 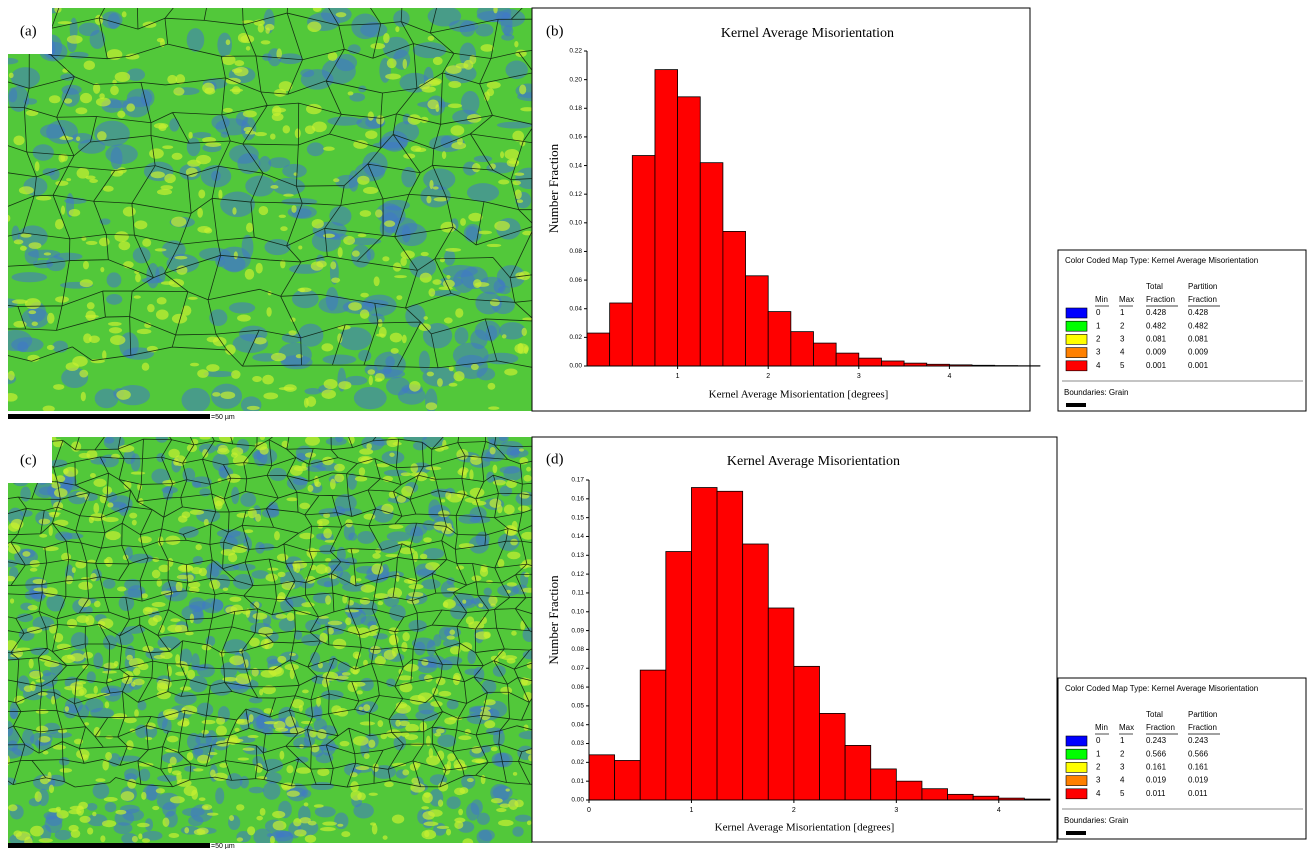 I want to click on y-tick-label: 0.08, so click(x=575, y=251).